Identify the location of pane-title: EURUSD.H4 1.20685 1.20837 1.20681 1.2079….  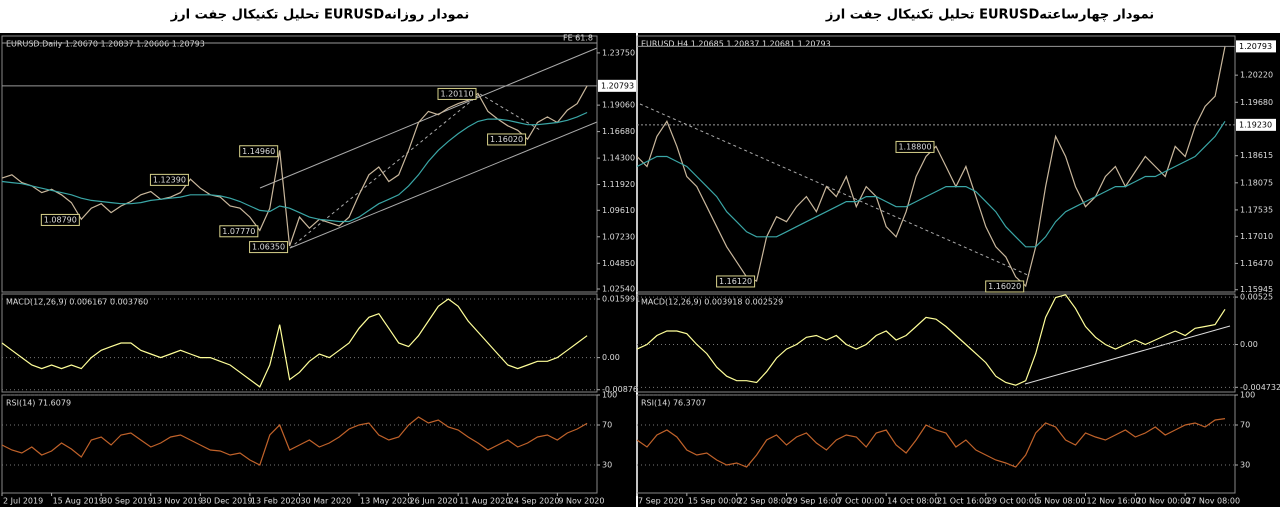
(736, 44).